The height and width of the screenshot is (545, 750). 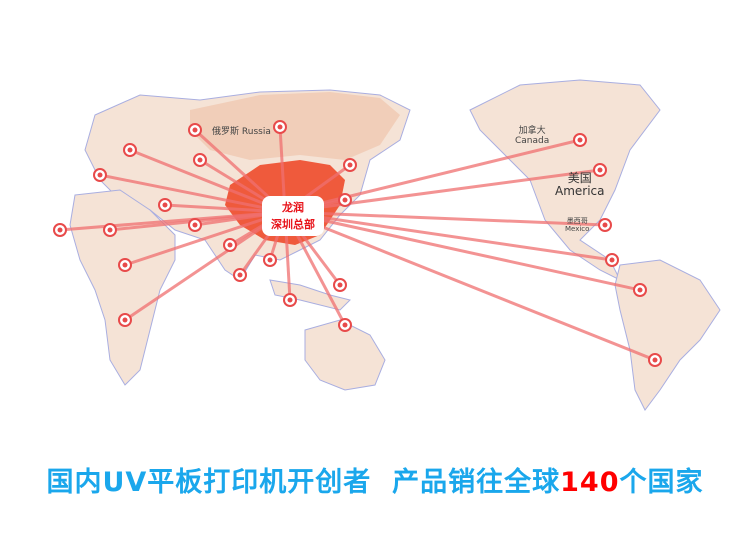 I want to click on slogan-banner: 国内UV平板打印机开创者 产品销往全球140个国家, so click(x=375, y=479).